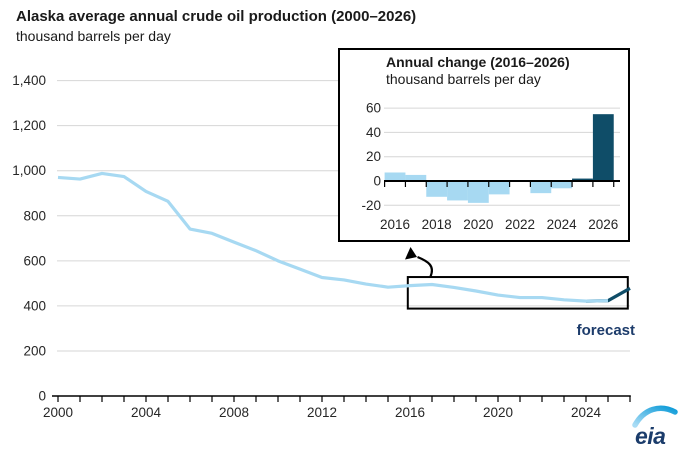 Image resolution: width=680 pixels, height=450 pixels. Describe the element at coordinates (29, 125) in the screenshot. I see `main-y-axis-label: 1,200` at that location.